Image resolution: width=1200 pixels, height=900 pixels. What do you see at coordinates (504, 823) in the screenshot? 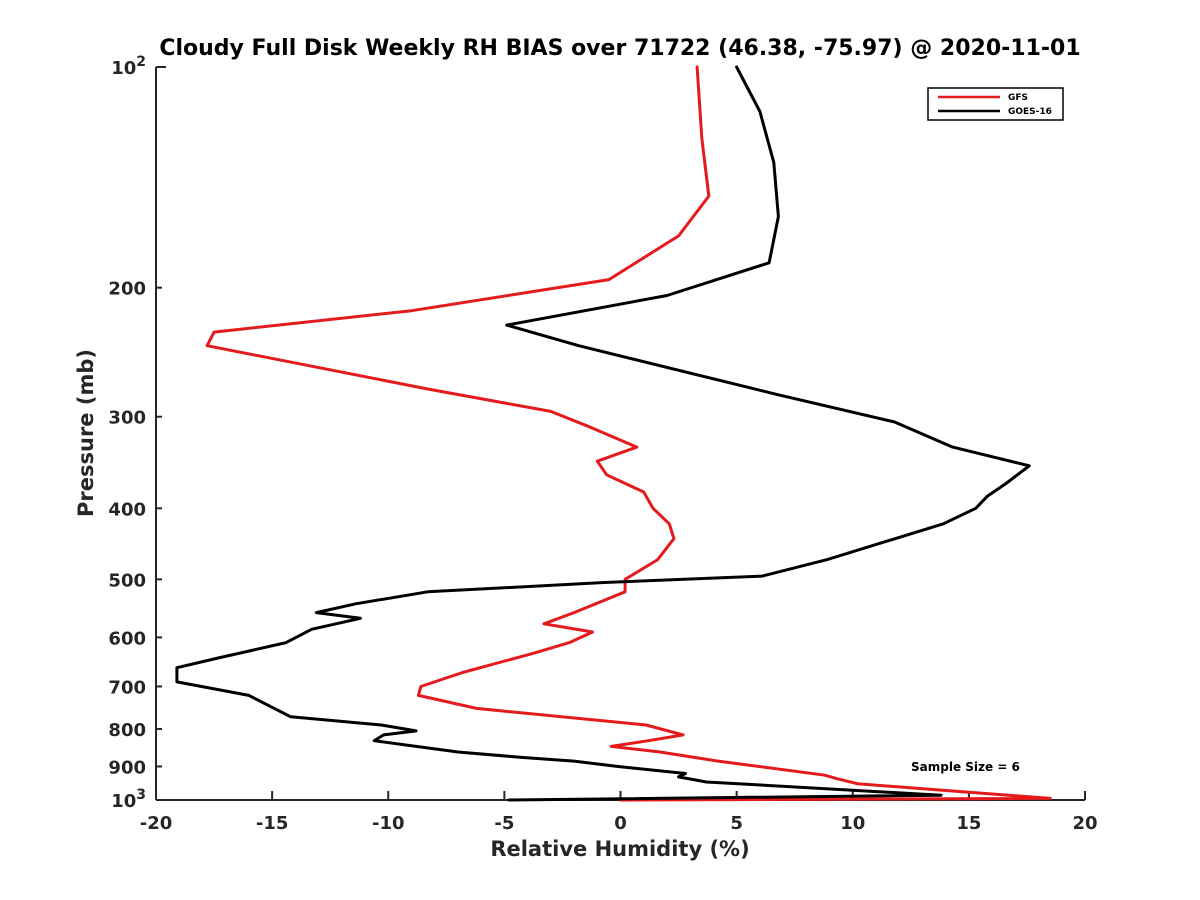
I see `x-tick-label: -5` at bounding box center [504, 823].